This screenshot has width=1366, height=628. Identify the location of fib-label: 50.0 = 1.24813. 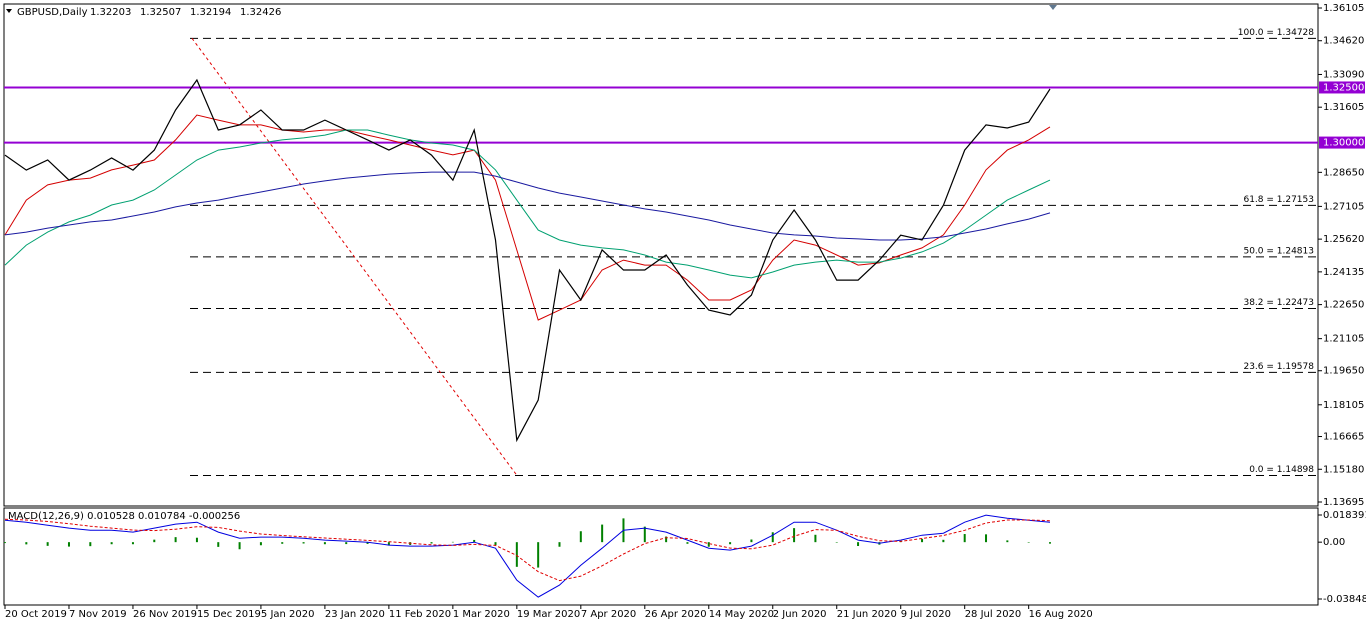
(1278, 251).